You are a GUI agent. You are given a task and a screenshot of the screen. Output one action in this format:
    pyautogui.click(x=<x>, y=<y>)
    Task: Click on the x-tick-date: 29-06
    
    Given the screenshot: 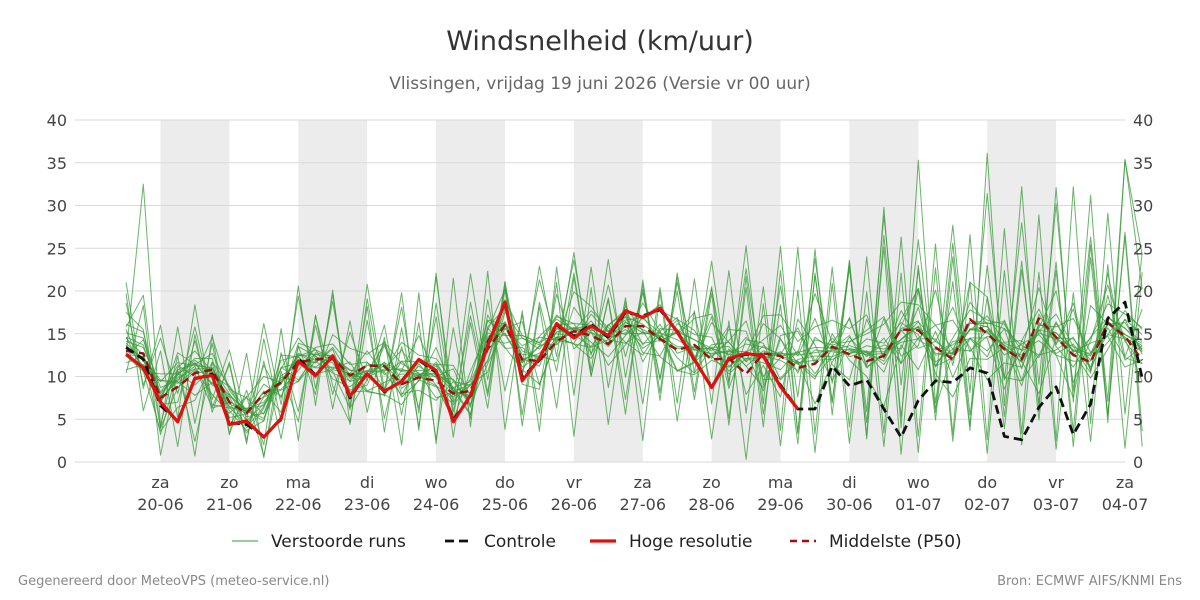 What is the action you would take?
    pyautogui.click(x=780, y=504)
    